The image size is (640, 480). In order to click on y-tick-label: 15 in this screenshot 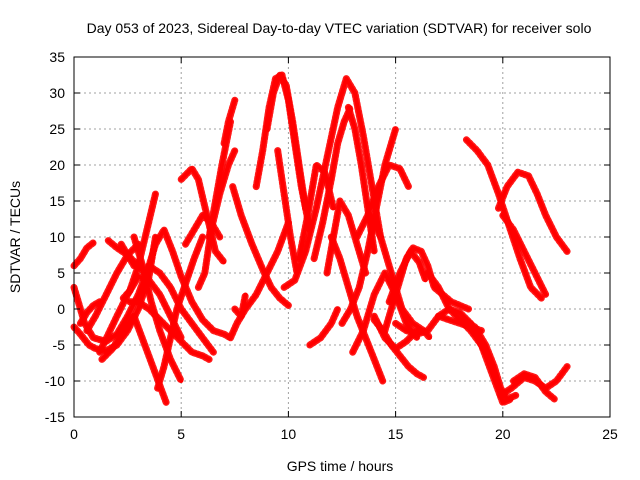, I will do `click(57, 201)`.